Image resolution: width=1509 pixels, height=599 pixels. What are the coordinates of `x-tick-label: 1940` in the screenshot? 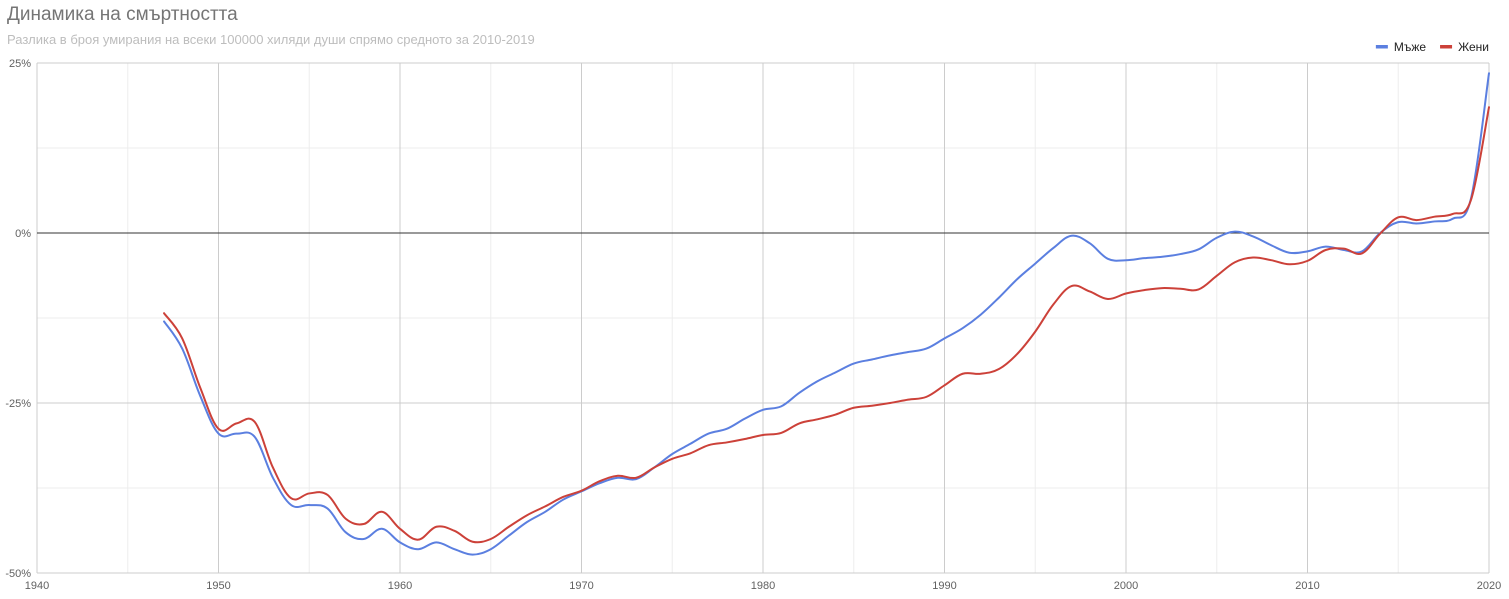 It's located at (37, 586).